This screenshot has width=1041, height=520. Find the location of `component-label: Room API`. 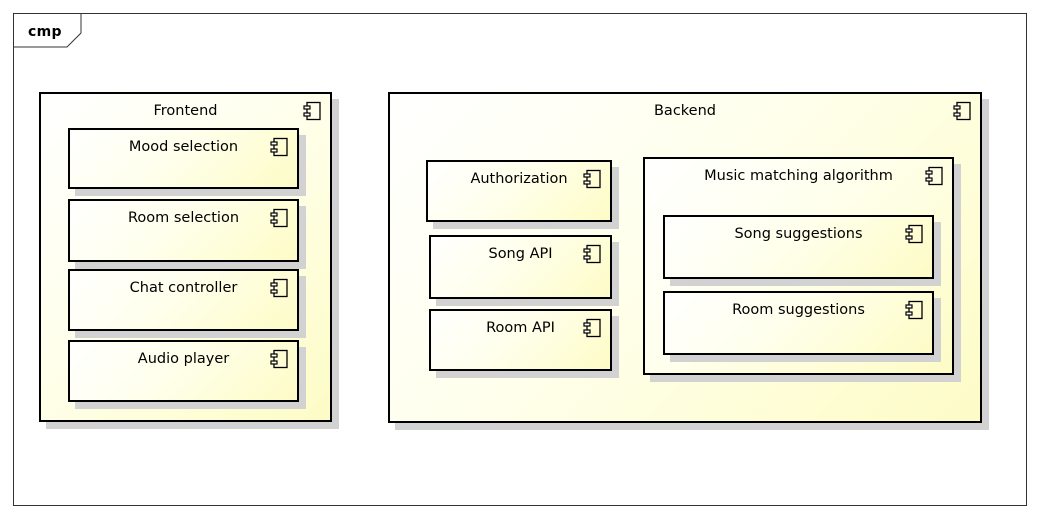

component-label: Room API is located at coordinates (520, 328).